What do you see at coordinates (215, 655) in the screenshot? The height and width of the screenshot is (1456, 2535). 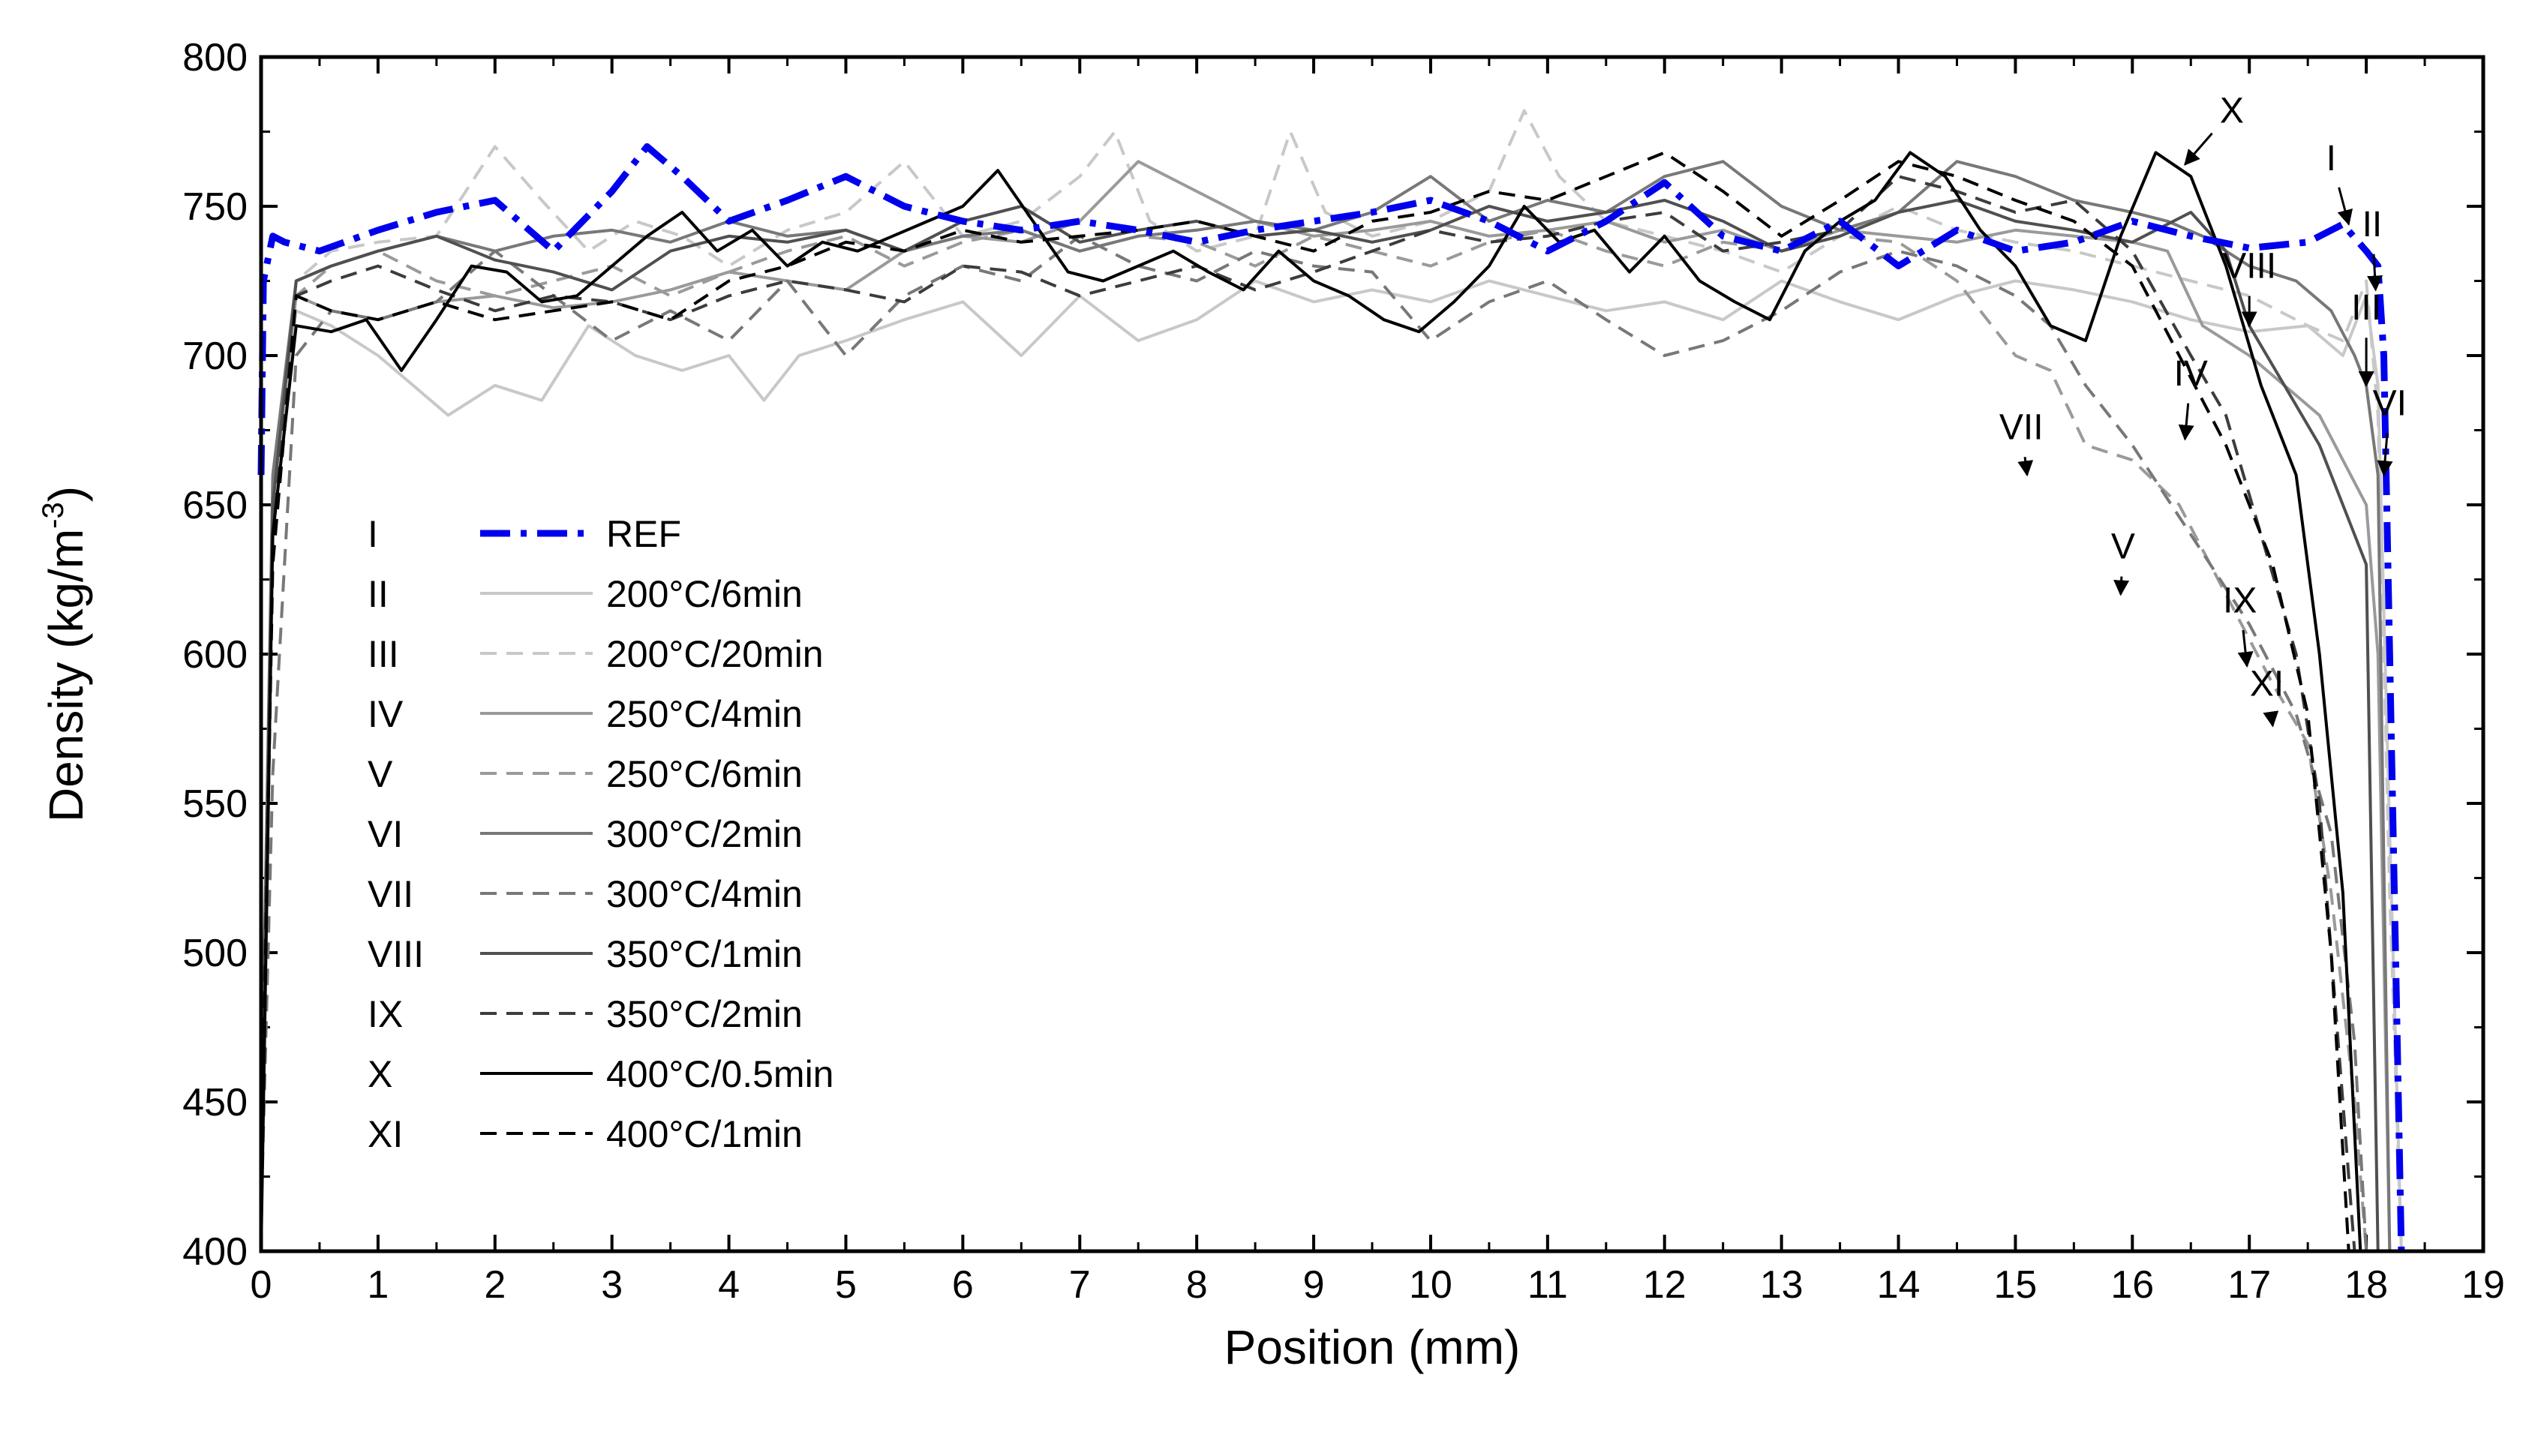 I see `y-tick-label: 600` at bounding box center [215, 655].